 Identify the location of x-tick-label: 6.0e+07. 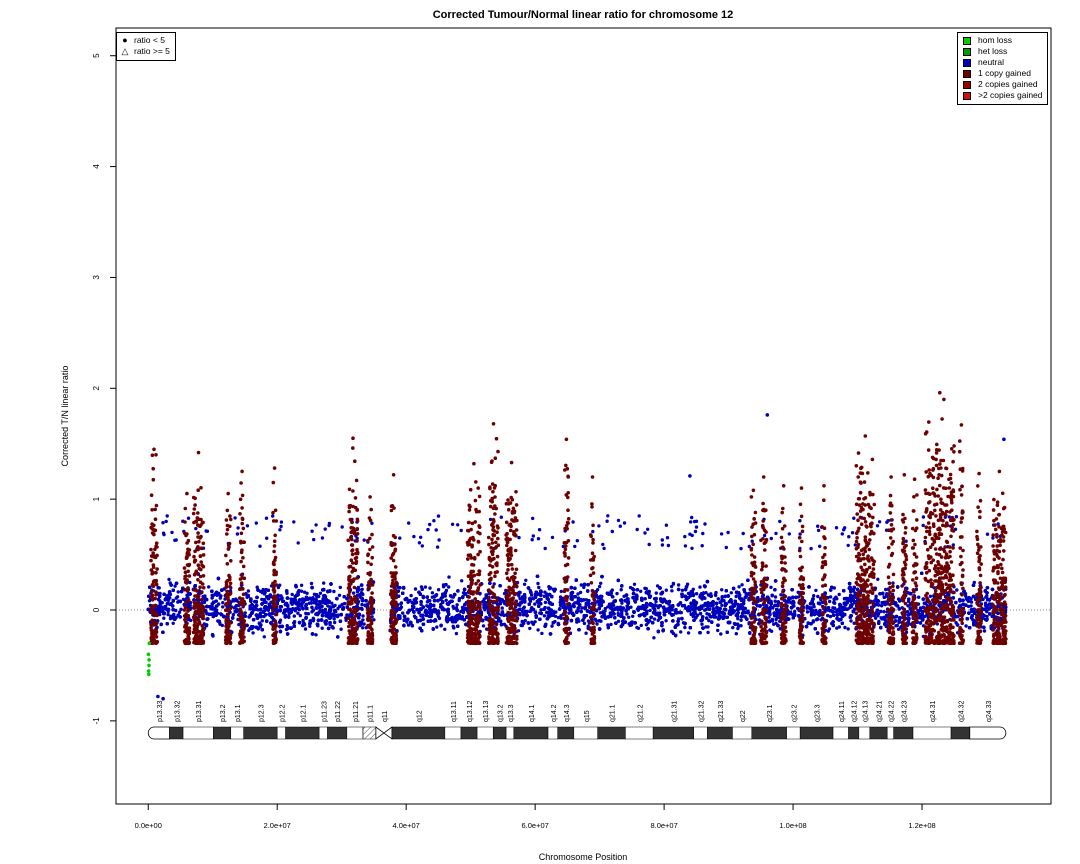
(534, 825).